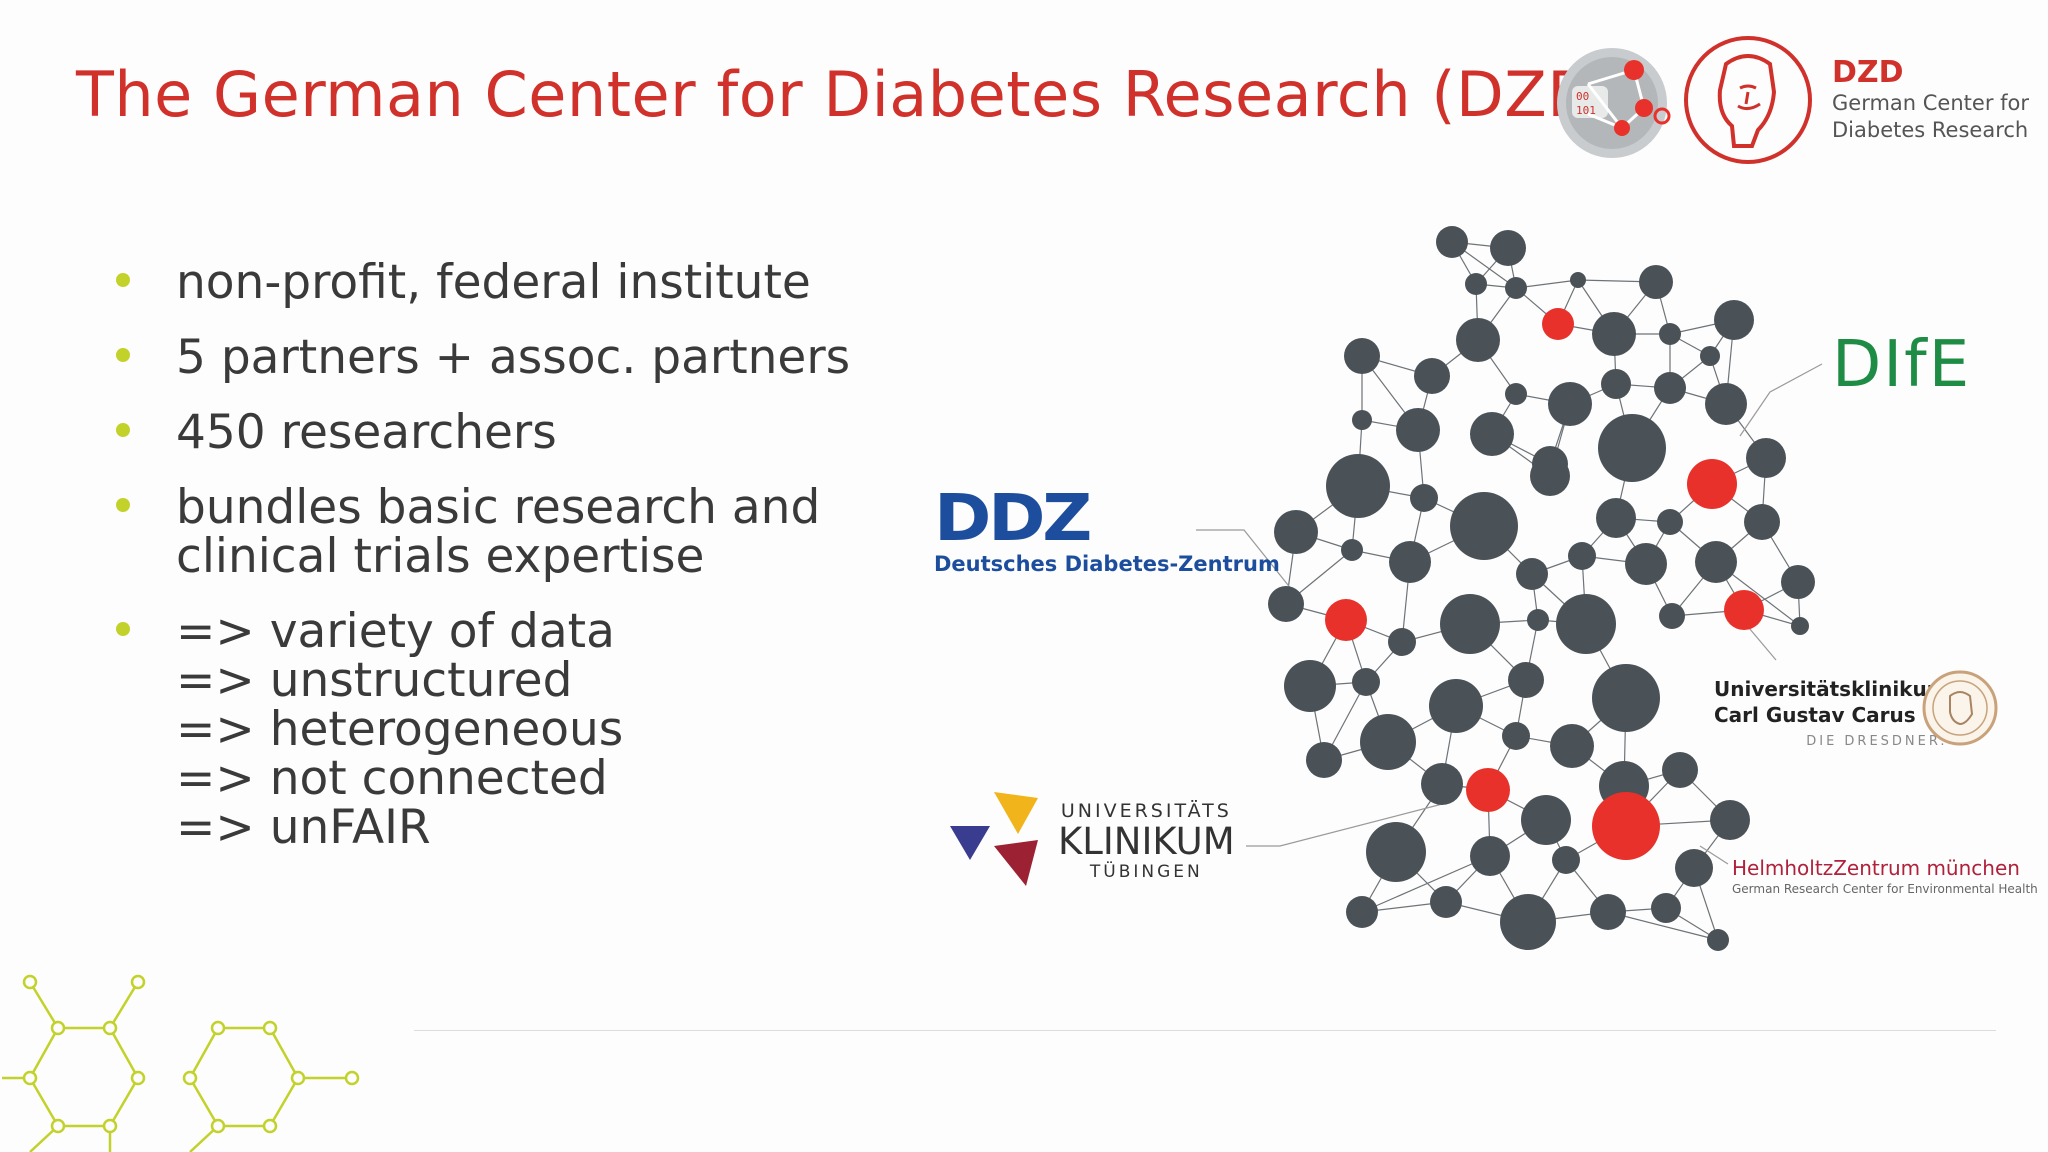 This screenshot has height=1152, width=2048. Describe the element at coordinates (1876, 868) in the screenshot. I see `hmgu-line1: HelmholtzZentrum münchen` at that location.